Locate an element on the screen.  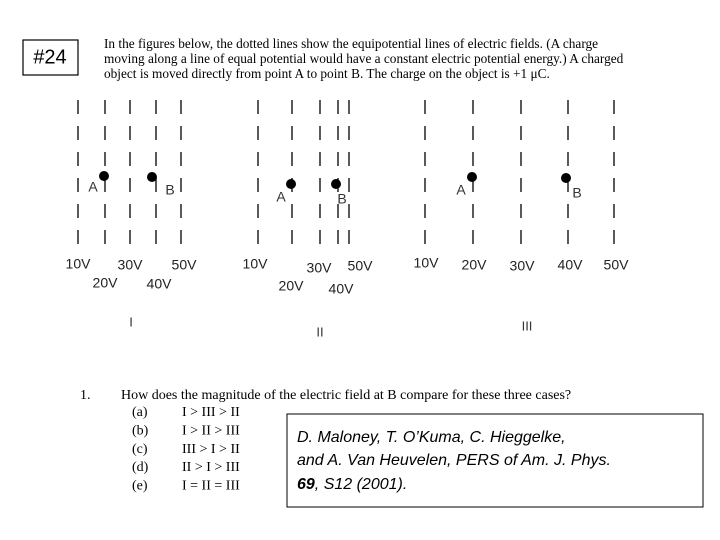
option-answer: II > I > III is located at coordinates (211, 467).